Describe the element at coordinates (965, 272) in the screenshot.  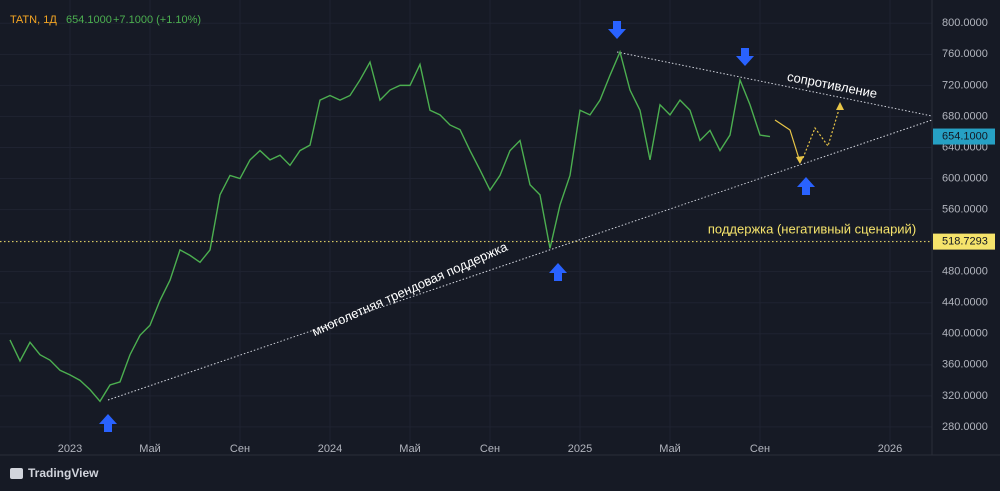
I see `y-tick-label: 480.0000` at that location.